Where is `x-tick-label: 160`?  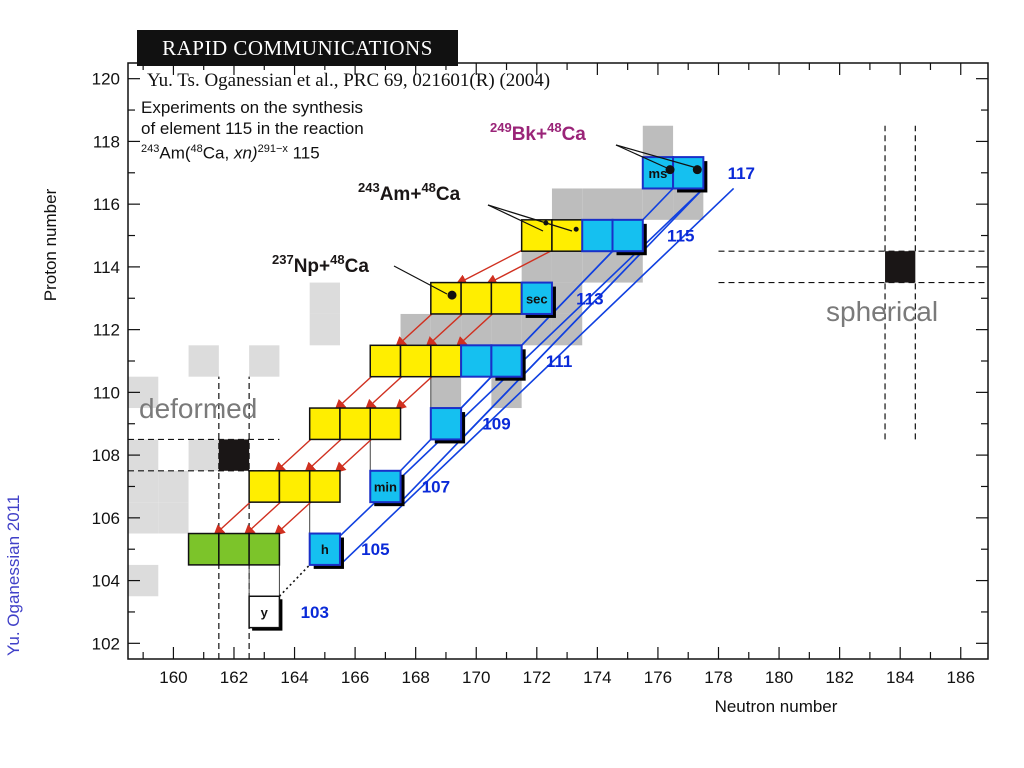 x-tick-label: 160 is located at coordinates (173, 677).